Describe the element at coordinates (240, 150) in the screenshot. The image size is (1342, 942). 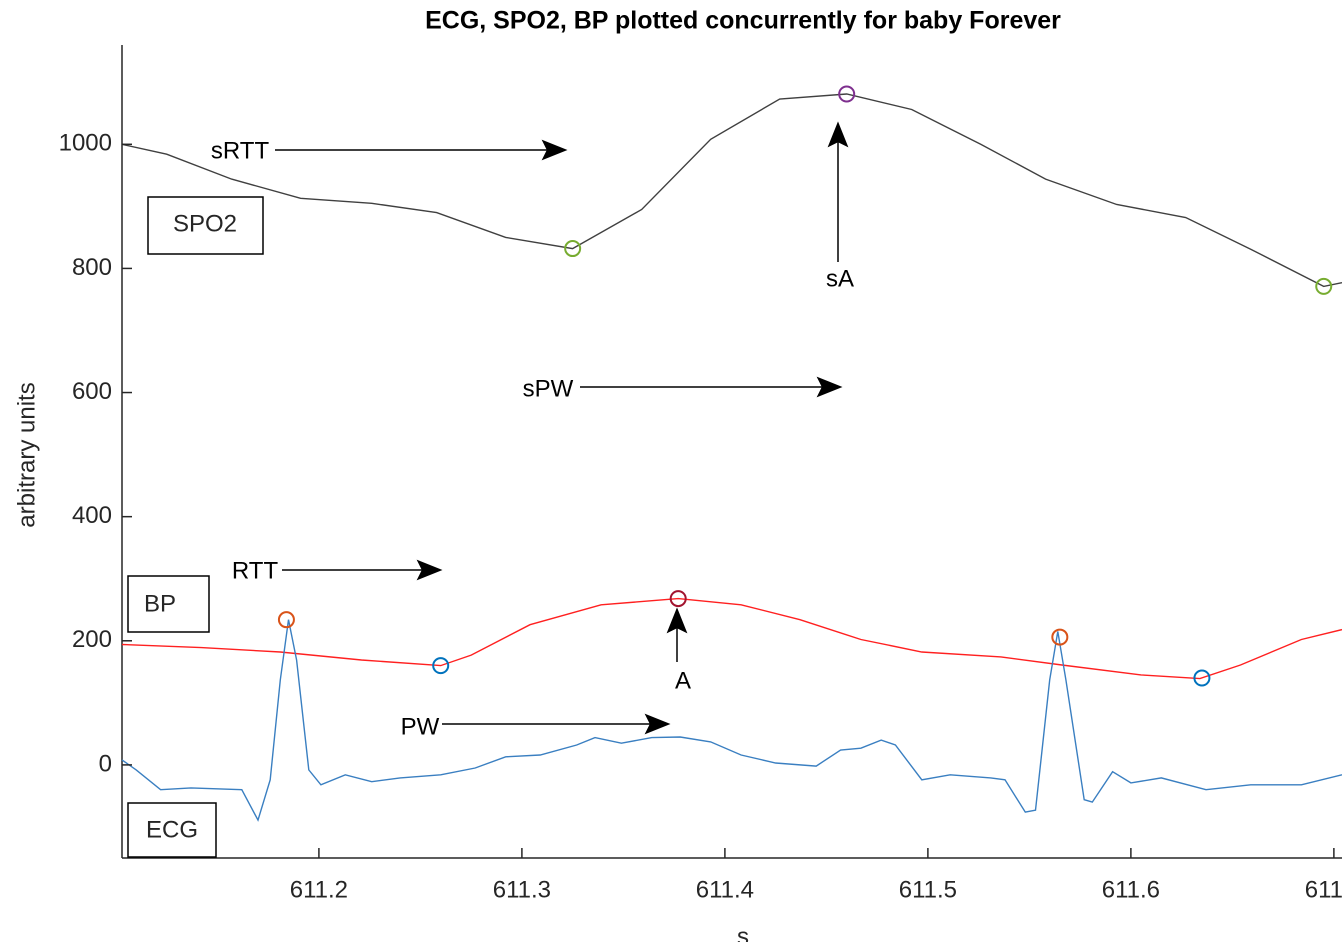
I see `annotation: sRTT` at that location.